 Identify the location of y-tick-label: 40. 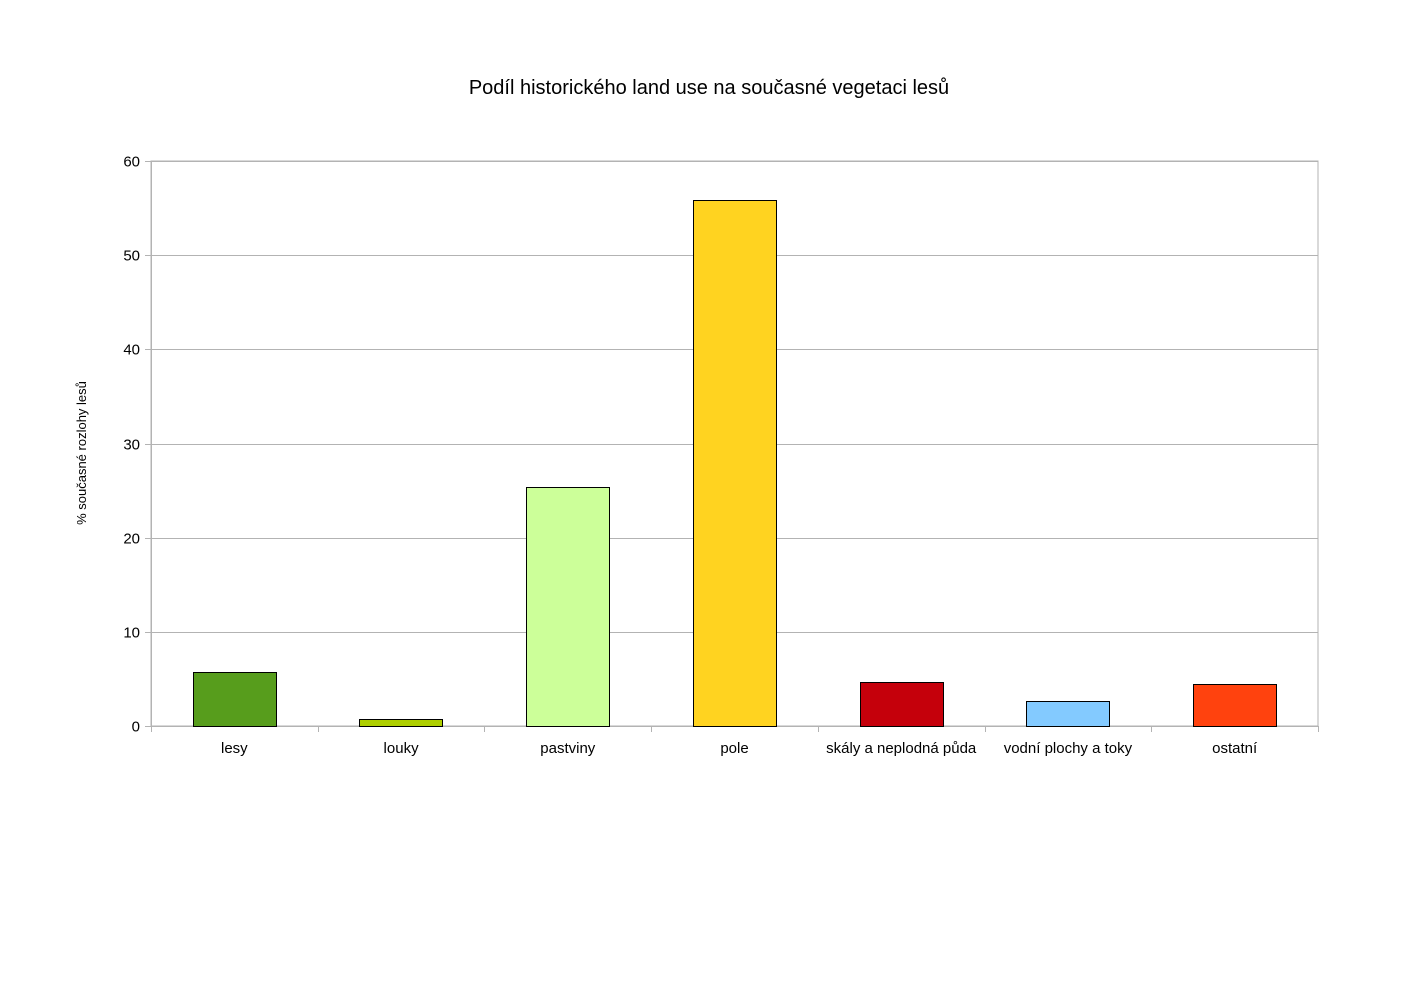
(131, 350).